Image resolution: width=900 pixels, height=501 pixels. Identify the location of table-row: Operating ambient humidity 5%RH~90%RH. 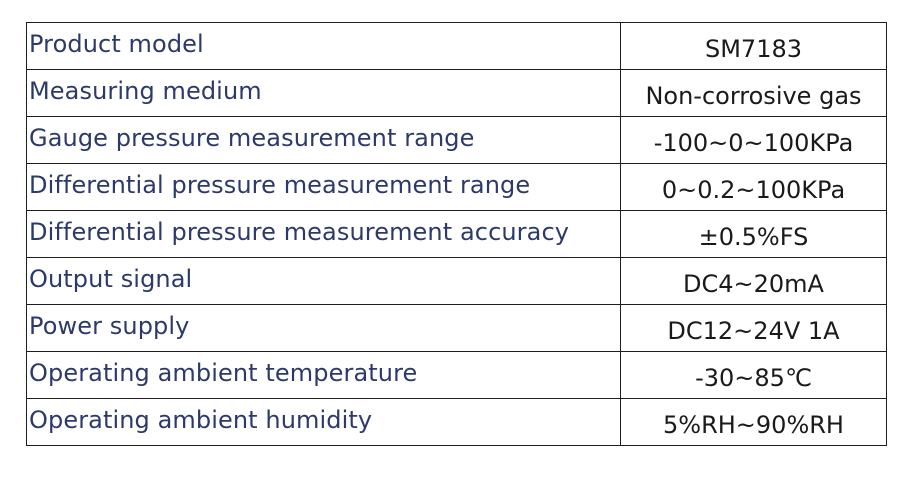
(456, 422).